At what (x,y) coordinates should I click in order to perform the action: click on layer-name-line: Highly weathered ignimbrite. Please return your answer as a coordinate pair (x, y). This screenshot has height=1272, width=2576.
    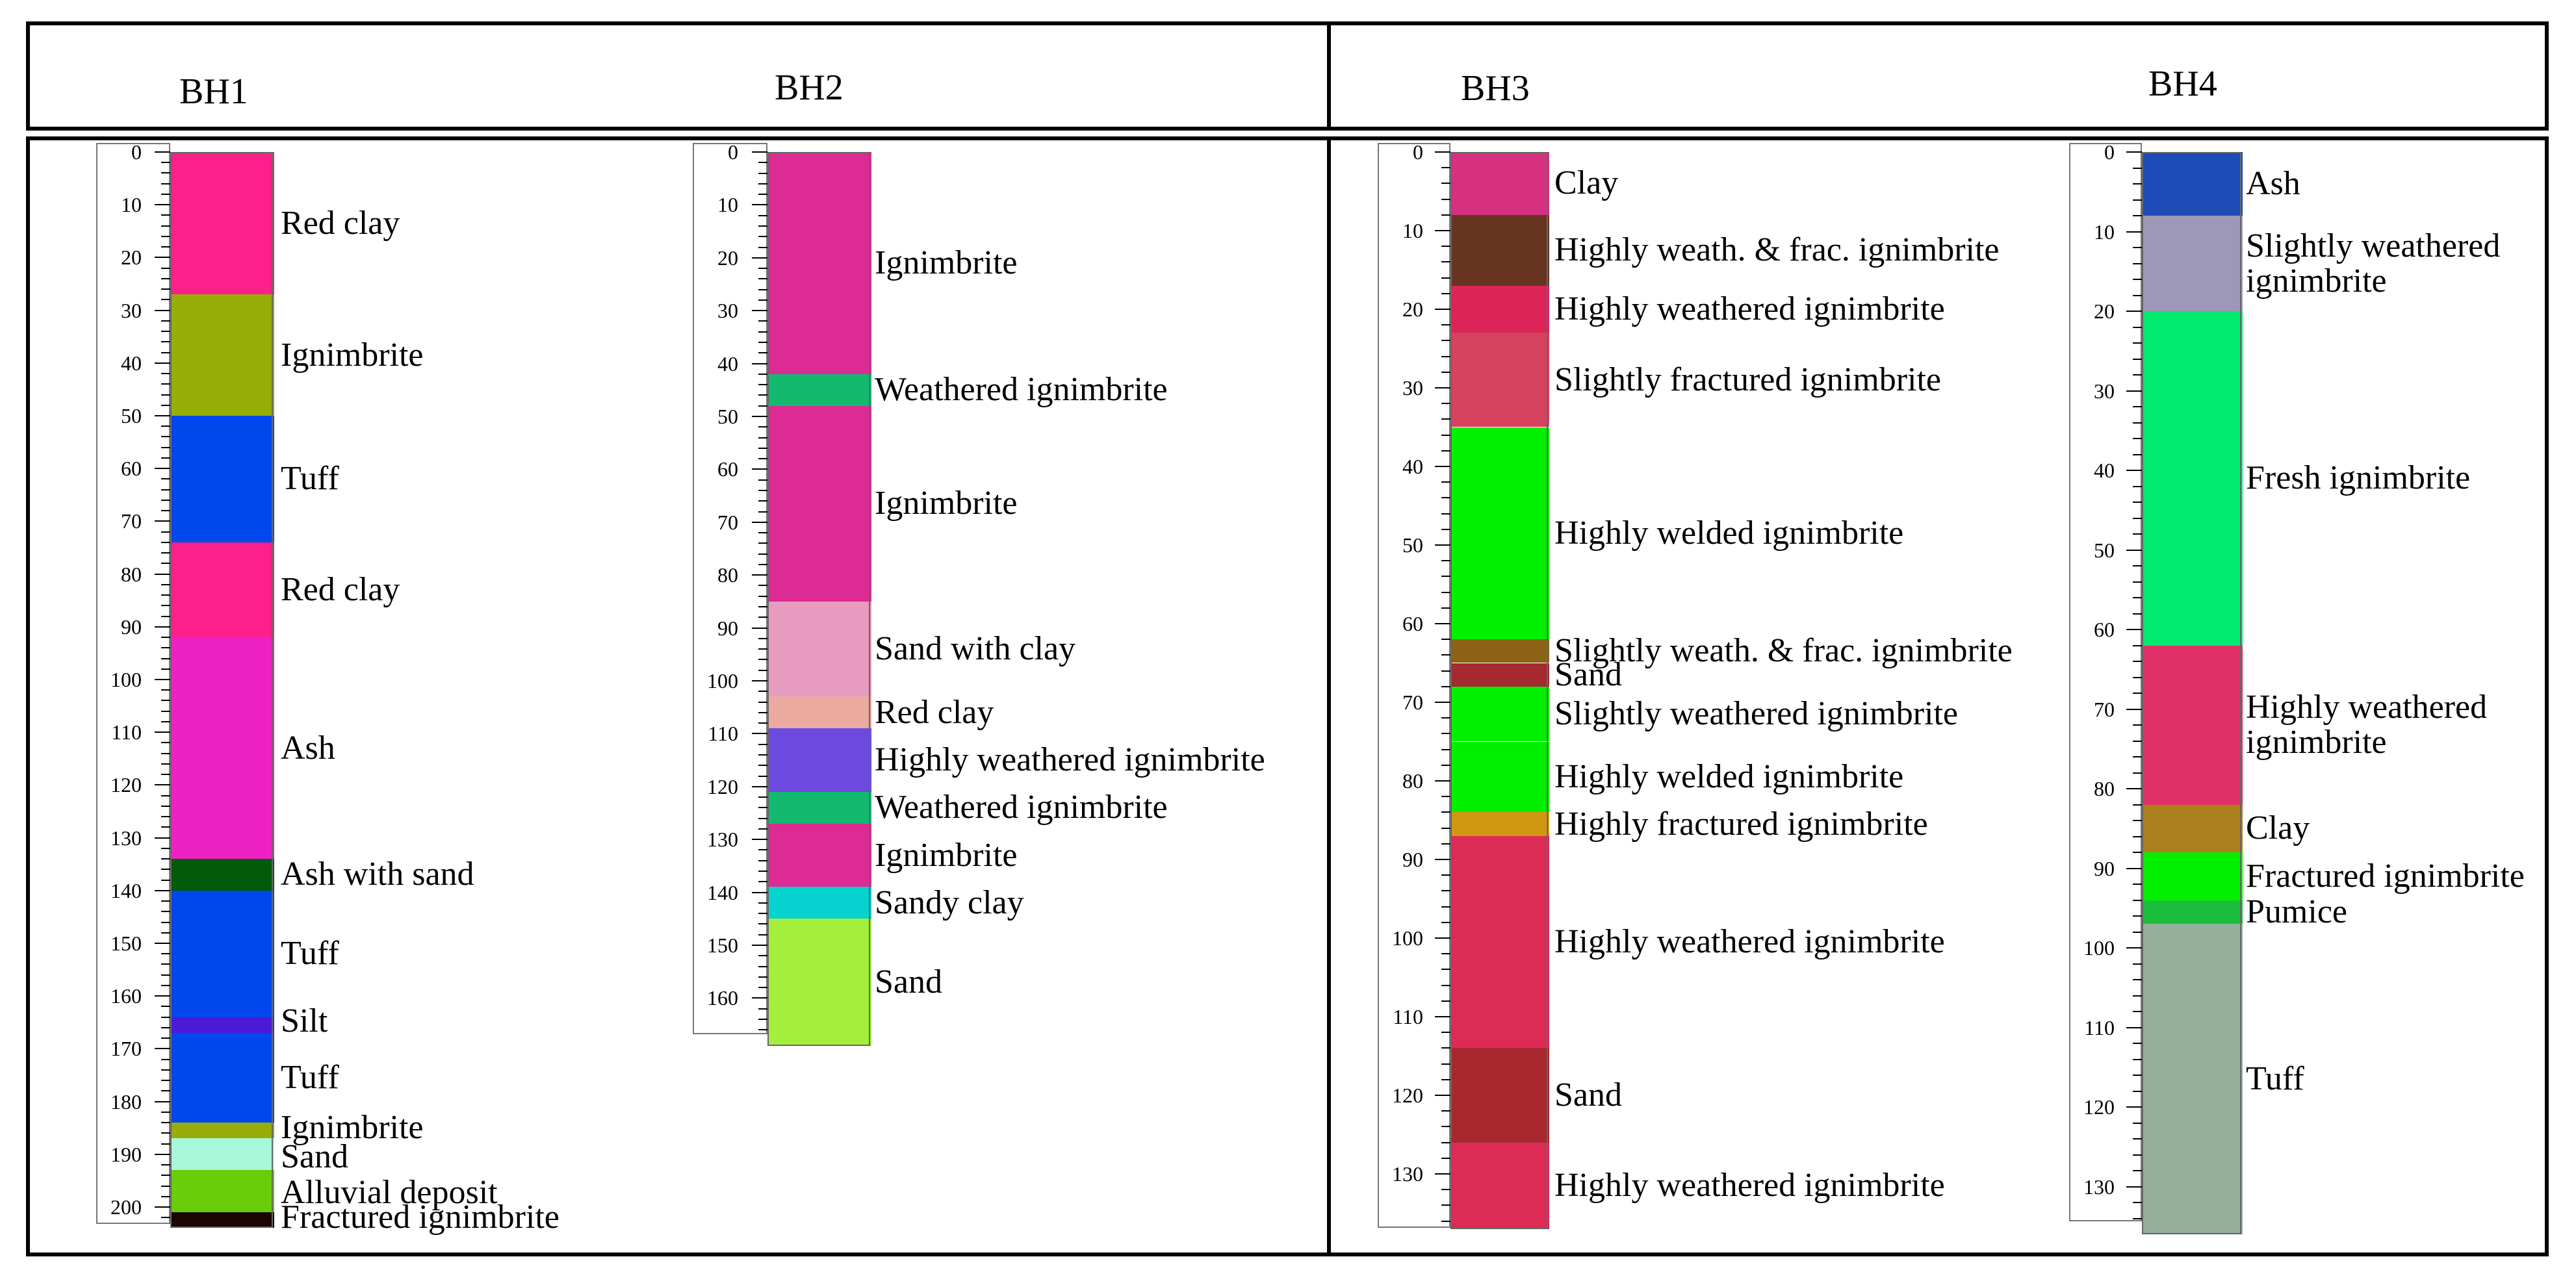
    Looking at the image, I should click on (1750, 942).